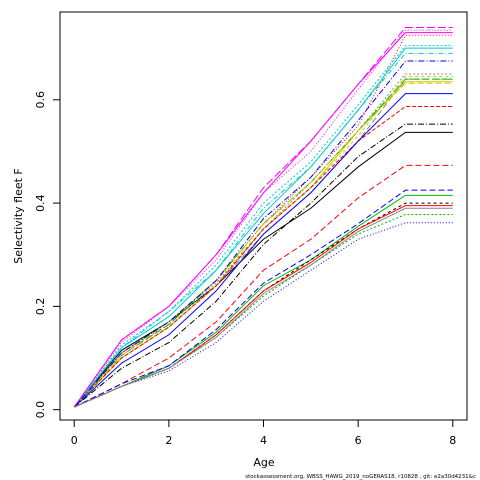 The image size is (480, 480). What do you see at coordinates (358, 440) in the screenshot?
I see `x-tick-label-4: 6` at bounding box center [358, 440].